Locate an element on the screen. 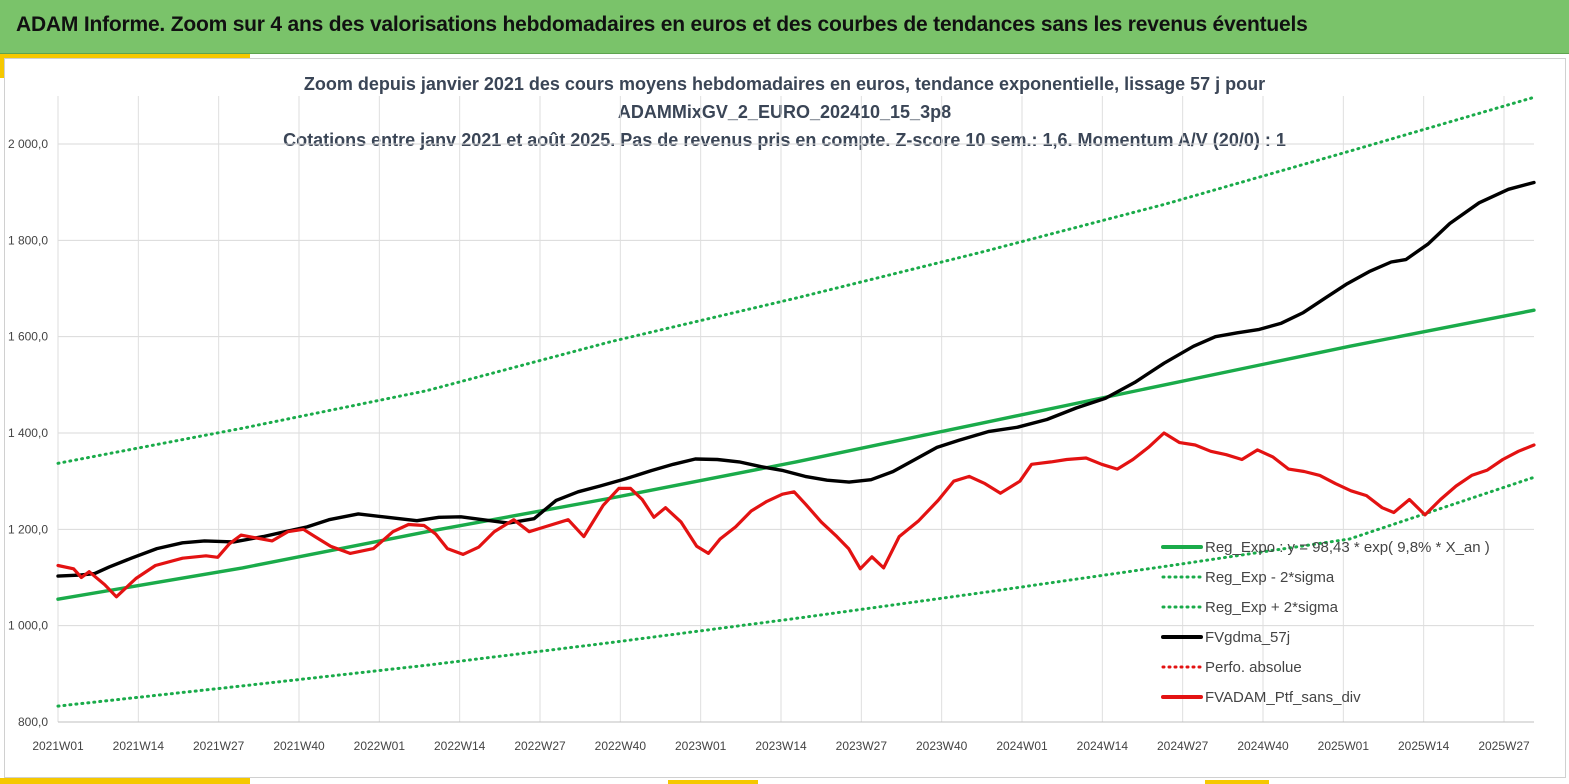 The height and width of the screenshot is (784, 1569). x-tick-label: 2021W40 is located at coordinates (299, 746).